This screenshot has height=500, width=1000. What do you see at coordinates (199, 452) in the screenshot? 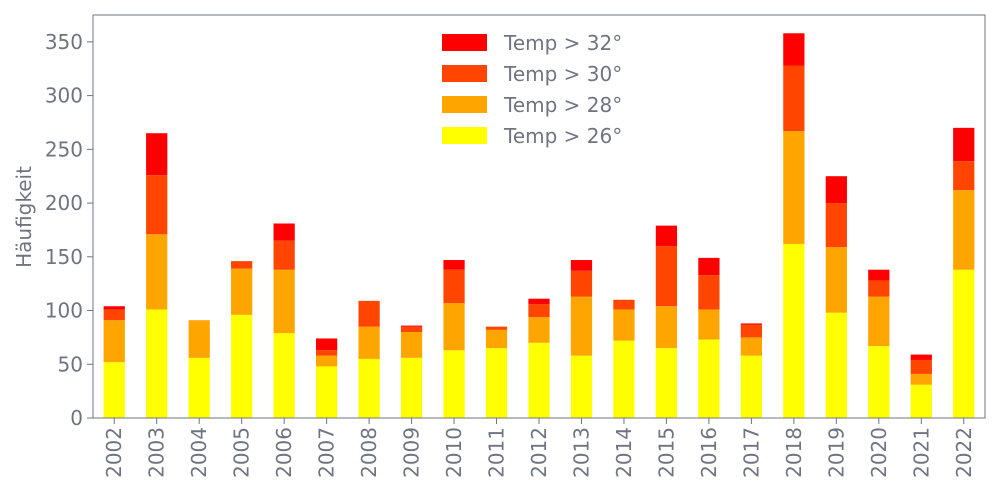
I see `x-tick-label: 2004` at bounding box center [199, 452].